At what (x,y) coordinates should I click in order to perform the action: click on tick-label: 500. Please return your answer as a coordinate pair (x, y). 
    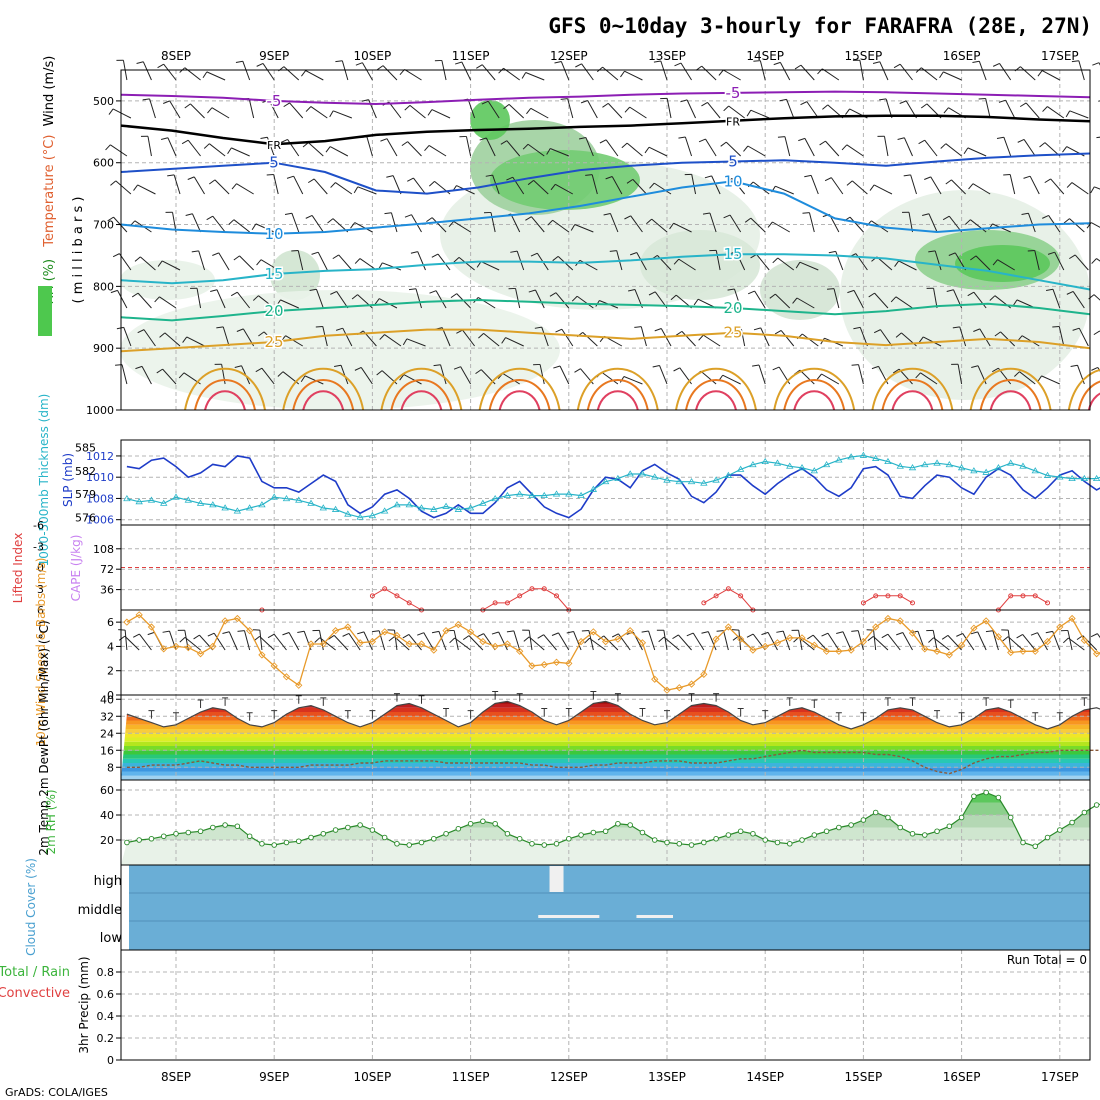
    Looking at the image, I should click on (103, 101).